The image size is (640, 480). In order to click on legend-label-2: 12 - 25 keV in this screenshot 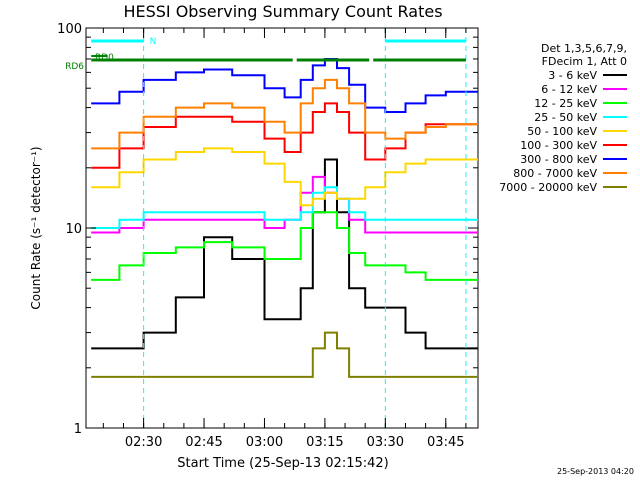, I will do `click(565, 103)`.